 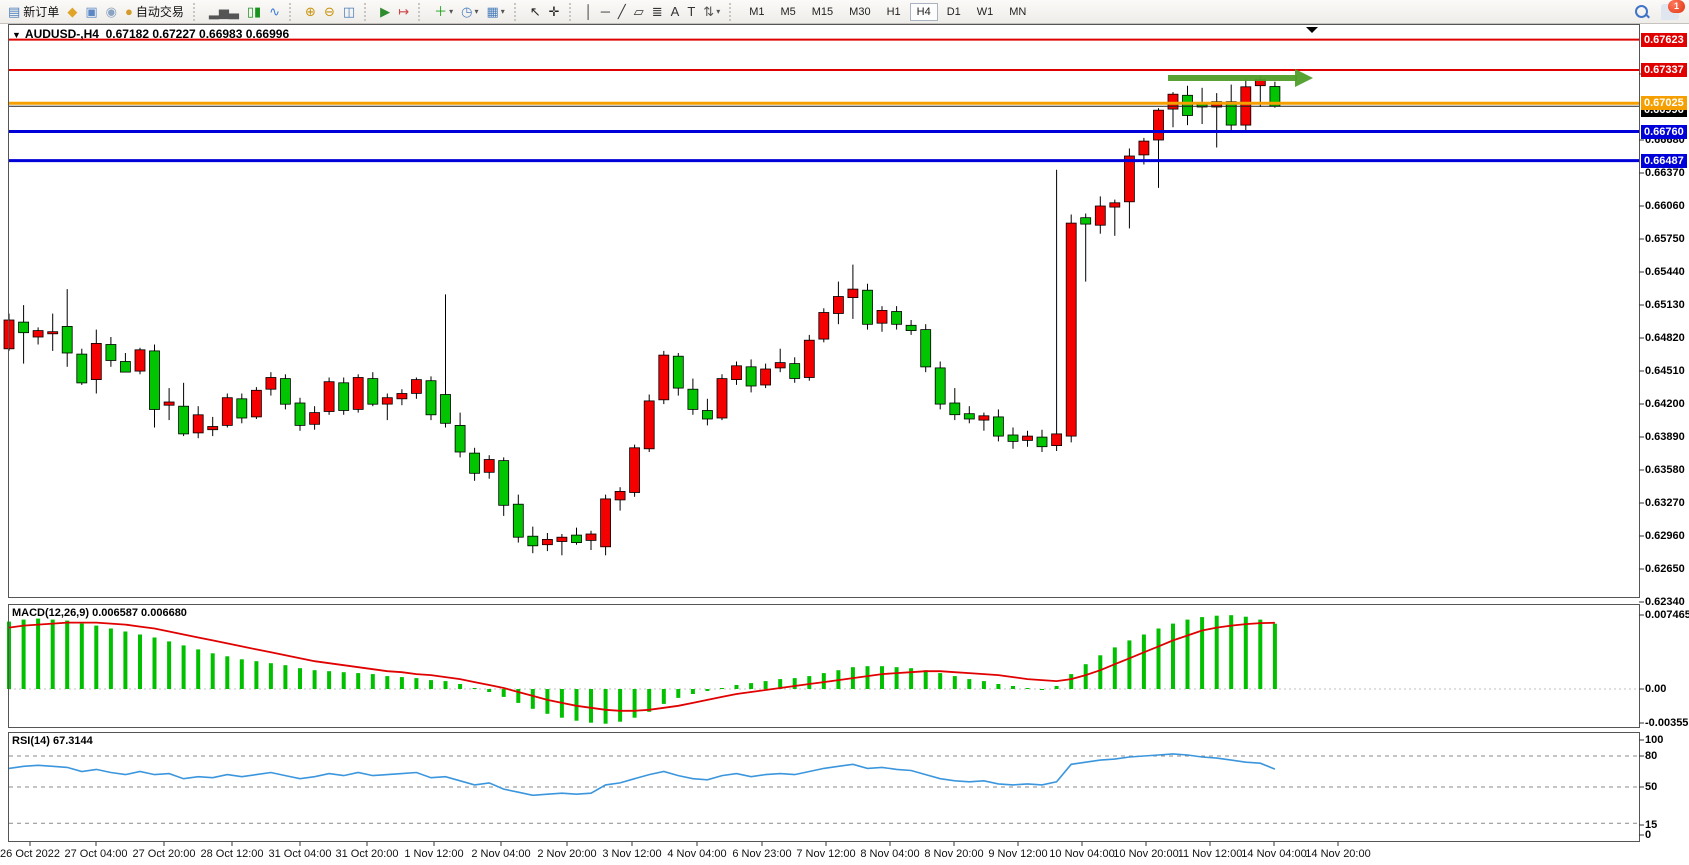 What do you see at coordinates (1647, 15) in the screenshot?
I see `search-tail` at bounding box center [1647, 15].